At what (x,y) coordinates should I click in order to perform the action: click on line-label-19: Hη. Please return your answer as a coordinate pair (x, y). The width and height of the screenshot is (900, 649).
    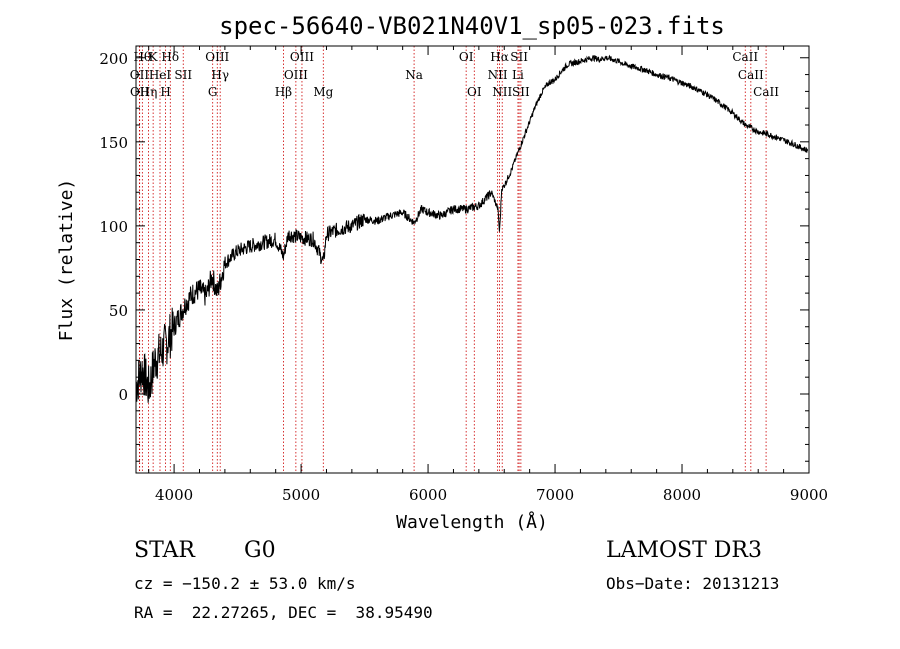
    Looking at the image, I should click on (149, 92).